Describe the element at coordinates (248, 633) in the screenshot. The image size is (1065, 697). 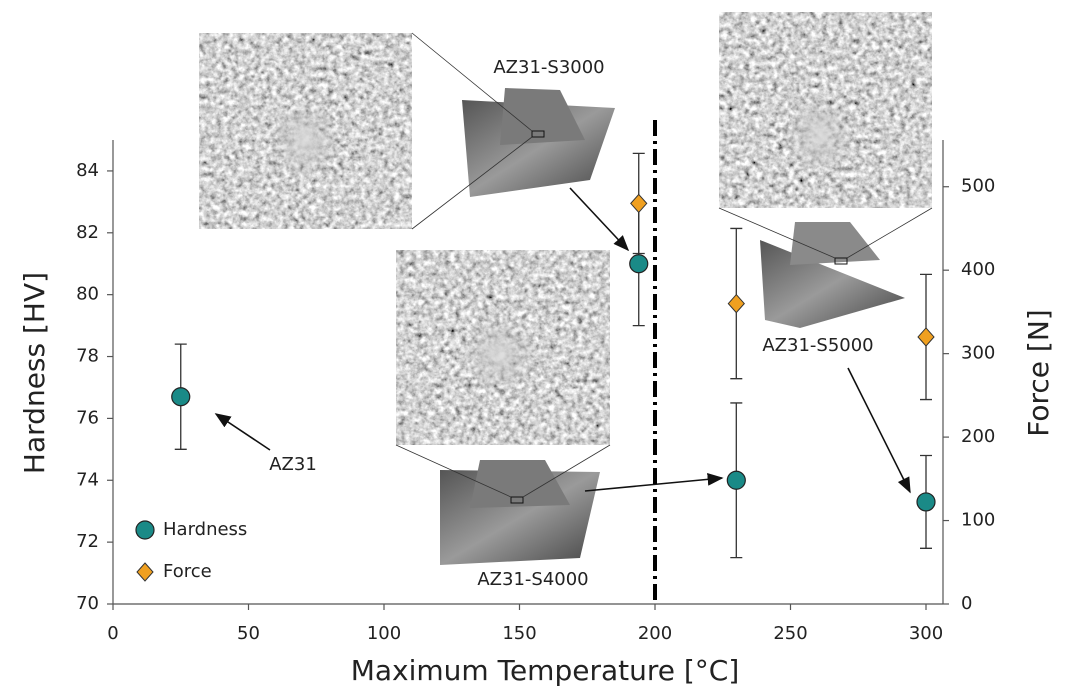
I see `x-tick-label: 50` at that location.